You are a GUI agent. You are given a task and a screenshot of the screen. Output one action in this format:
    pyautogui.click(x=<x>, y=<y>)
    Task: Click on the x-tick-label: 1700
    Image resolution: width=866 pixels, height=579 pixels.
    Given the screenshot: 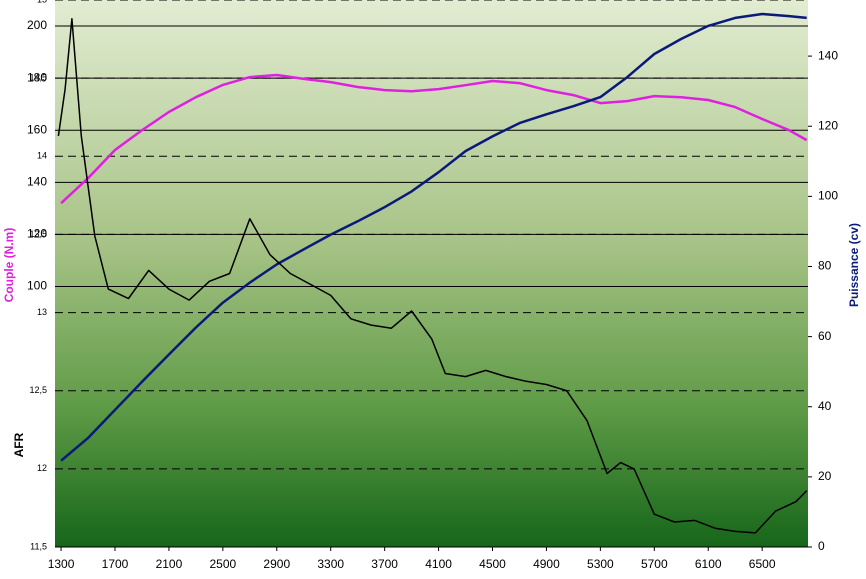 What is the action you would take?
    pyautogui.click(x=115, y=564)
    